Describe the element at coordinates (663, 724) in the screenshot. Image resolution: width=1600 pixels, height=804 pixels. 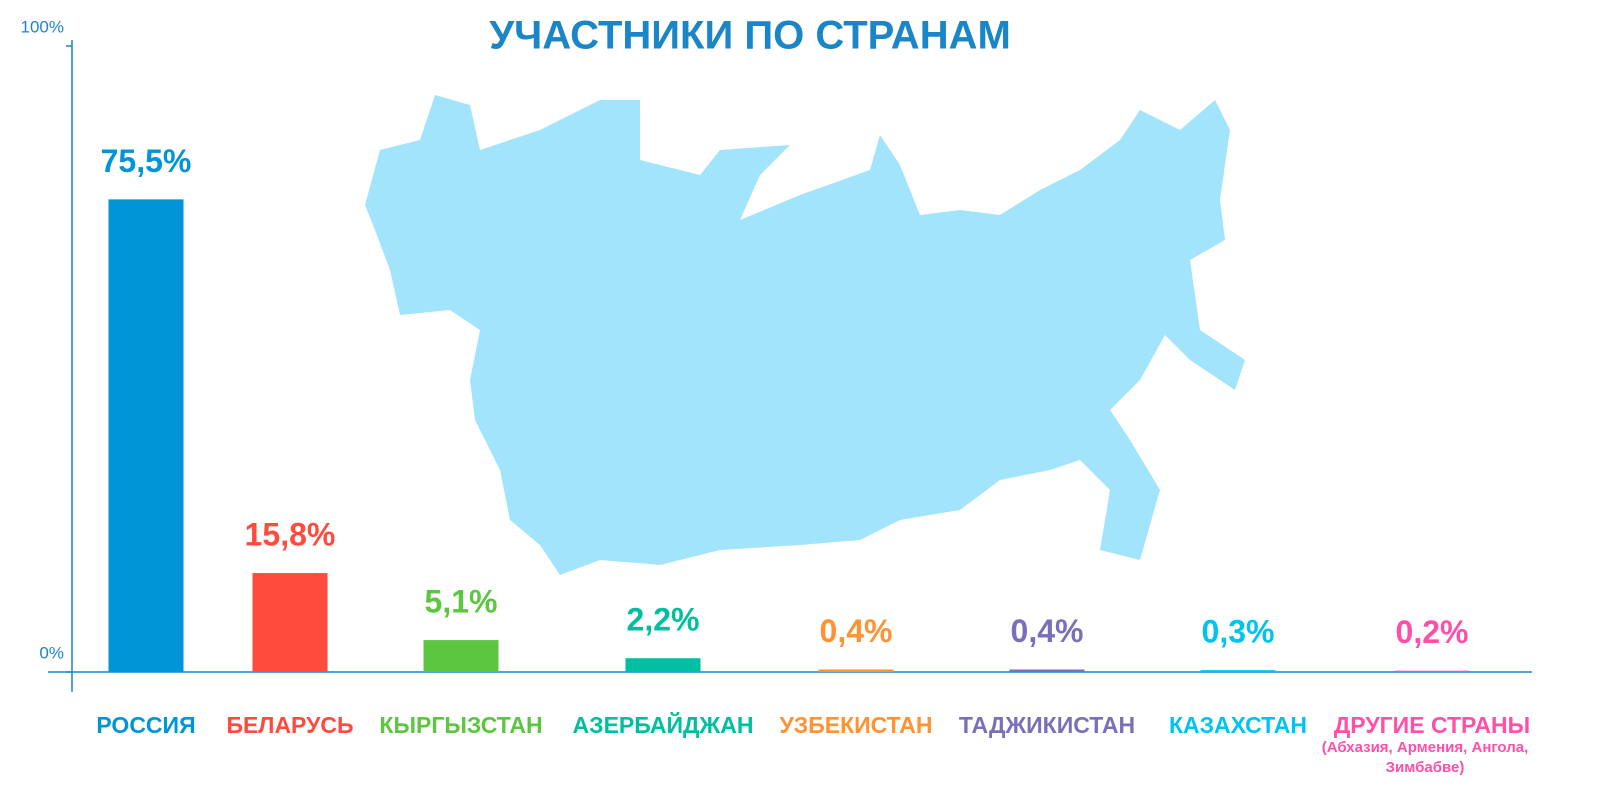
I see `x-tick-label: АЗЕРБАЙДЖАН` at that location.